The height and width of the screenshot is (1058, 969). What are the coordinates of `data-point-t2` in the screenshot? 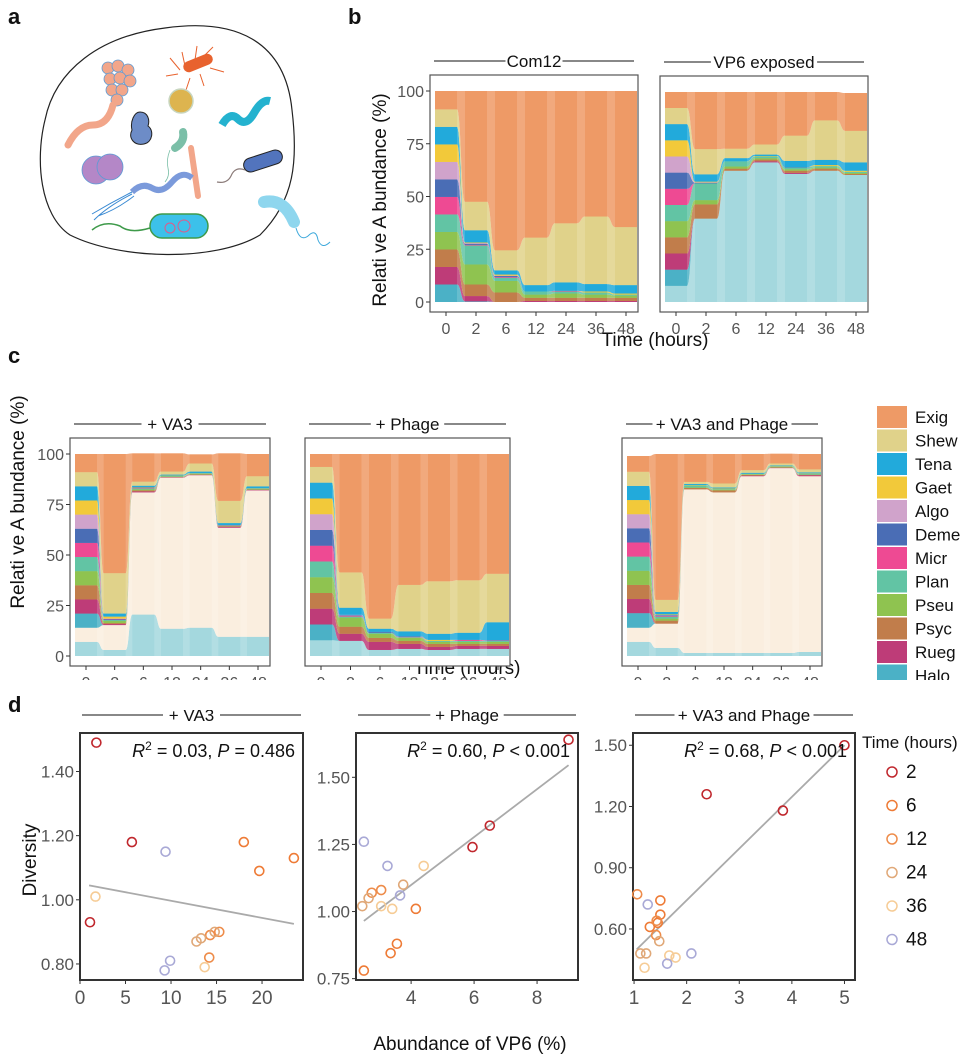 It's located at (490, 825).